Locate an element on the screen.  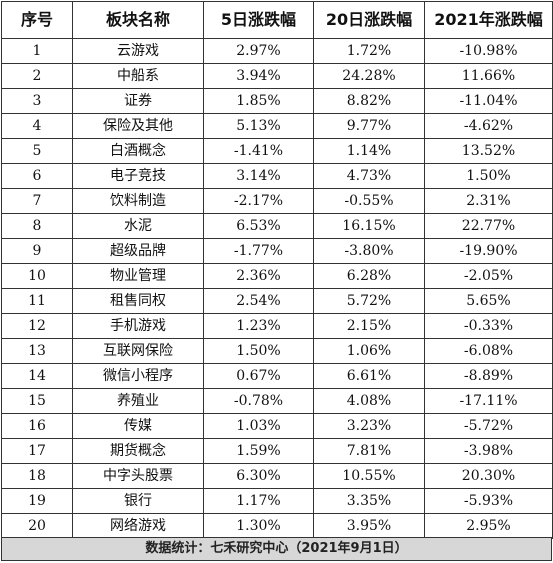
cell-5day-change: -1.41% is located at coordinates (258, 151).